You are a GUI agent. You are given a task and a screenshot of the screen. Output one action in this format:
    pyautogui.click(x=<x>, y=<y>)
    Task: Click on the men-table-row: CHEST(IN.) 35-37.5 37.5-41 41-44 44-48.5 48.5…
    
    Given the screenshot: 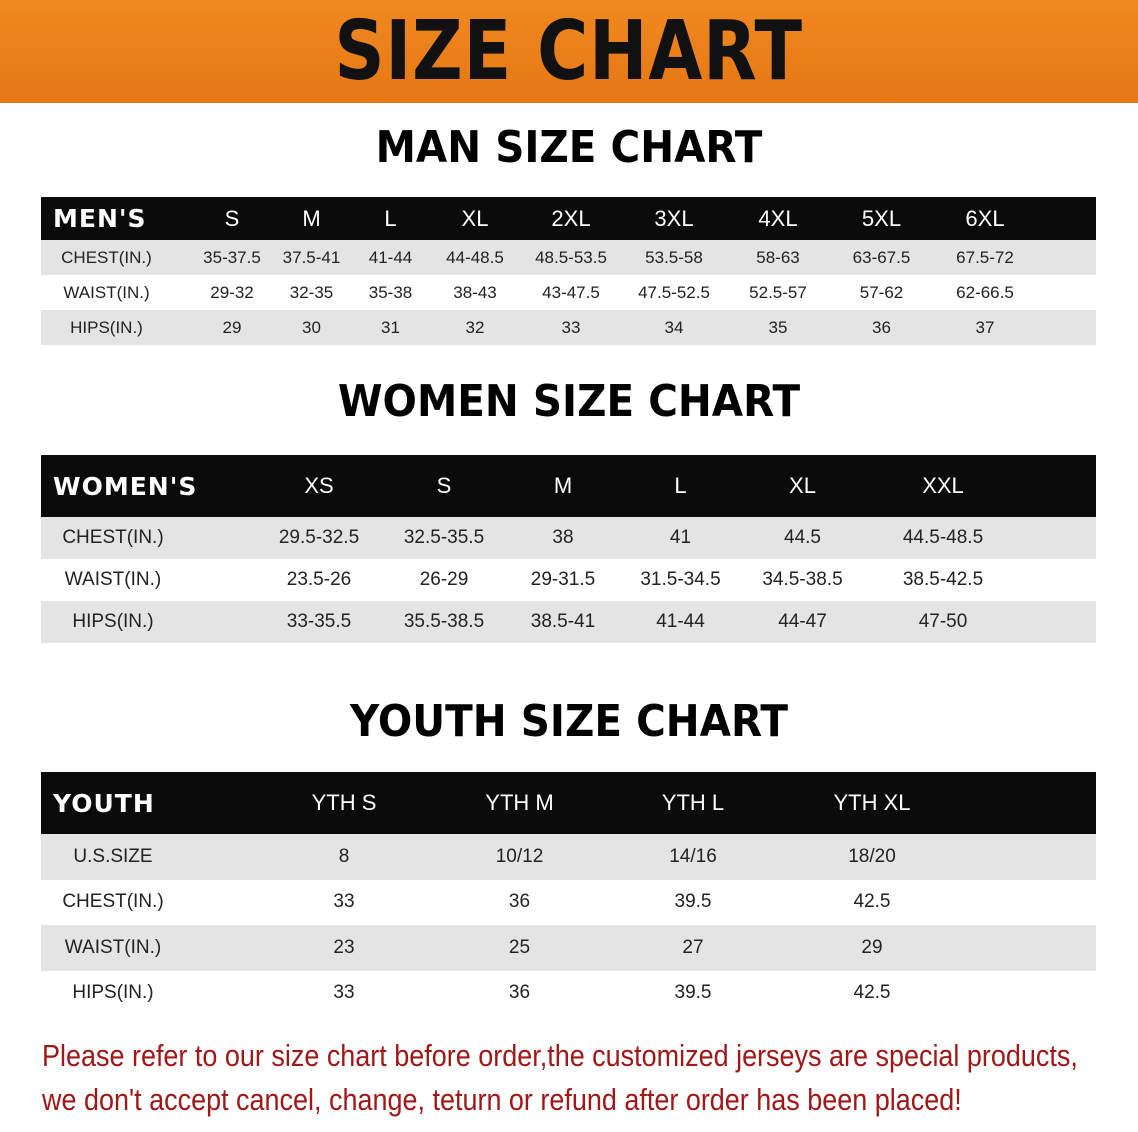 What is the action you would take?
    pyautogui.click(x=568, y=257)
    